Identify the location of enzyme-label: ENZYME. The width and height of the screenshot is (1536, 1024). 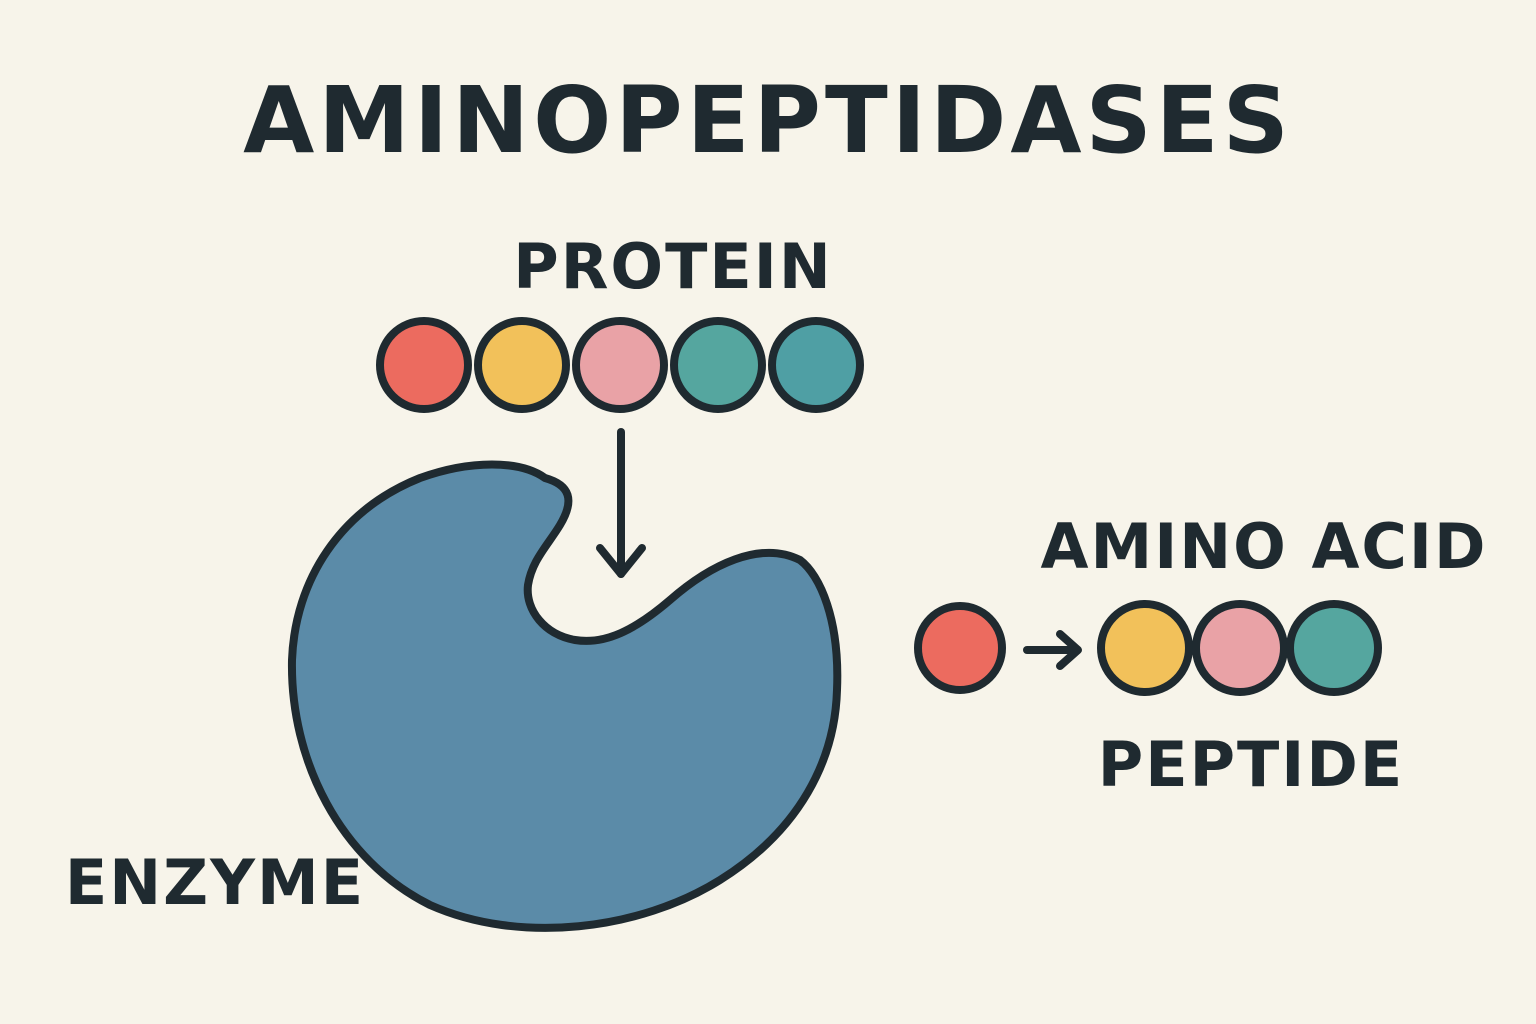
(215, 882).